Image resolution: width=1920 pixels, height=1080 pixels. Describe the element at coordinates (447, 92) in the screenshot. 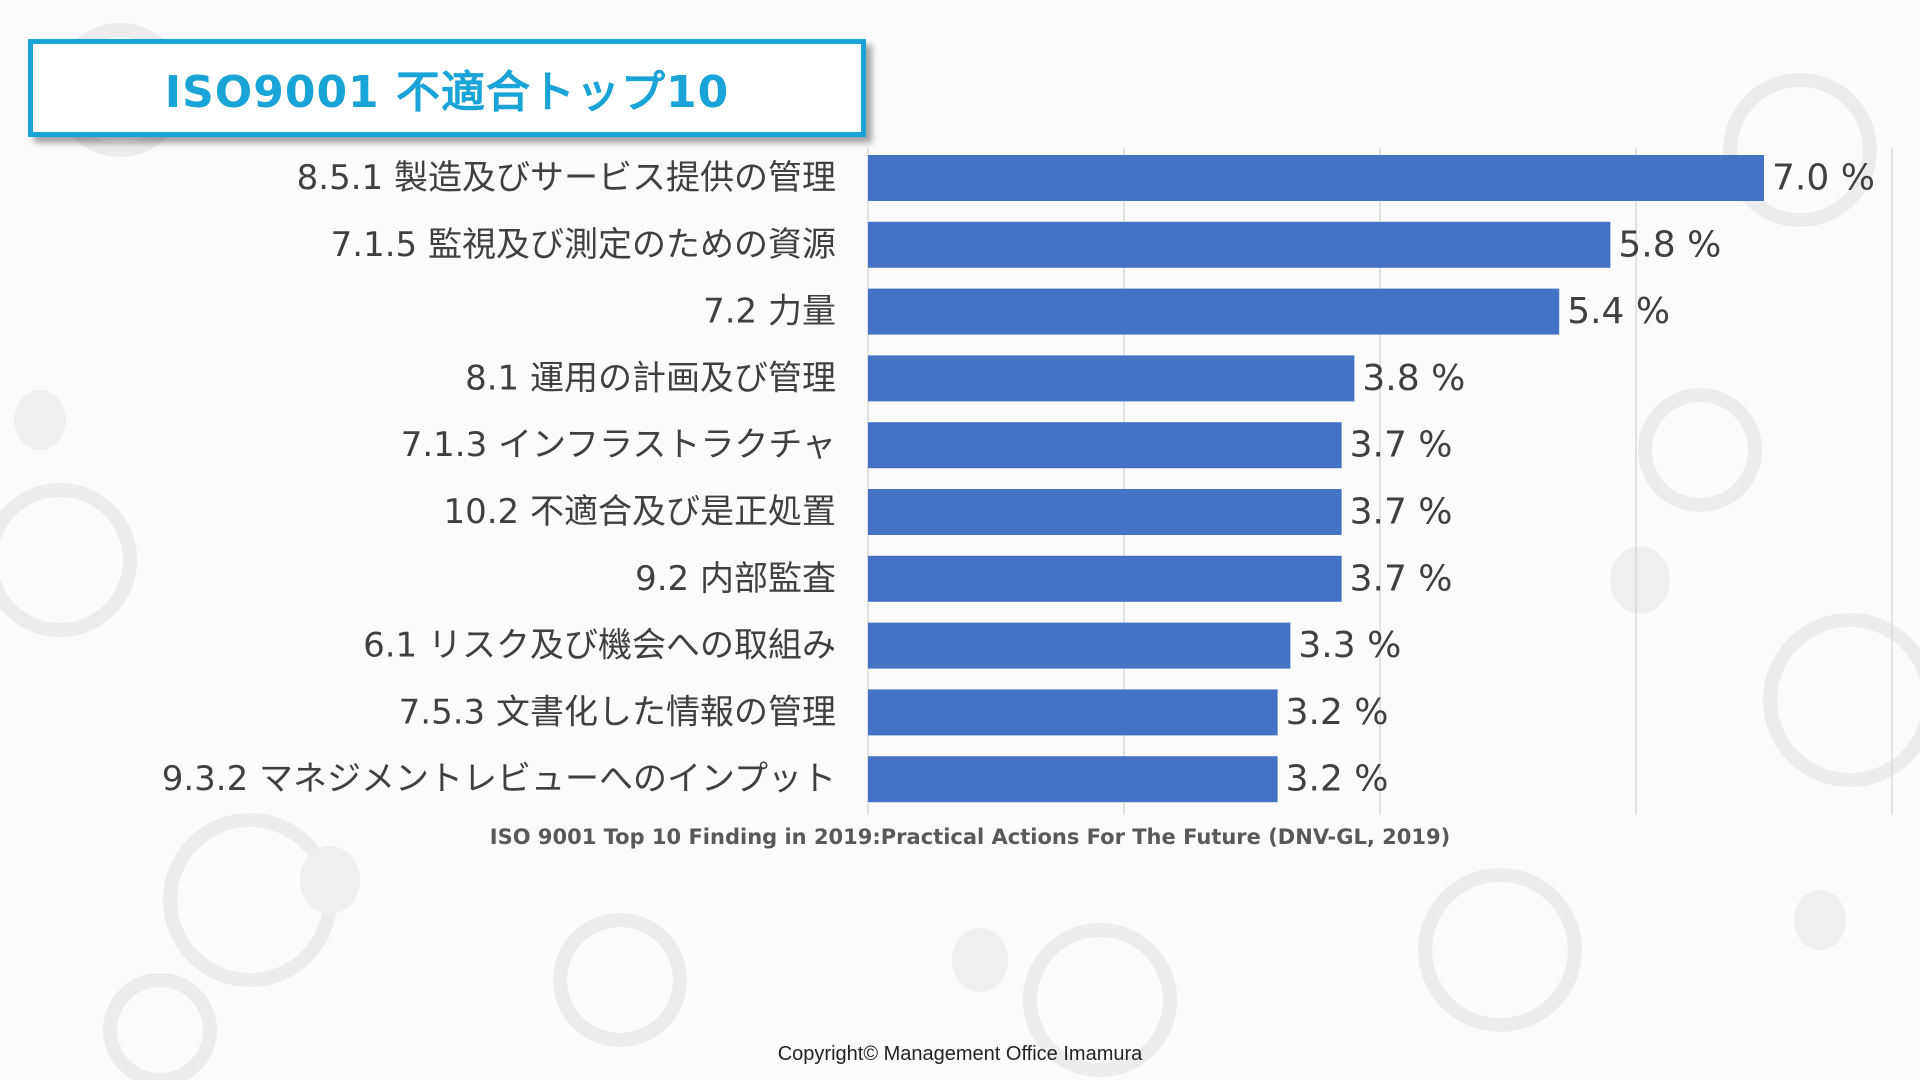

I see `page-title: ISO9001 不適合トップ10` at that location.